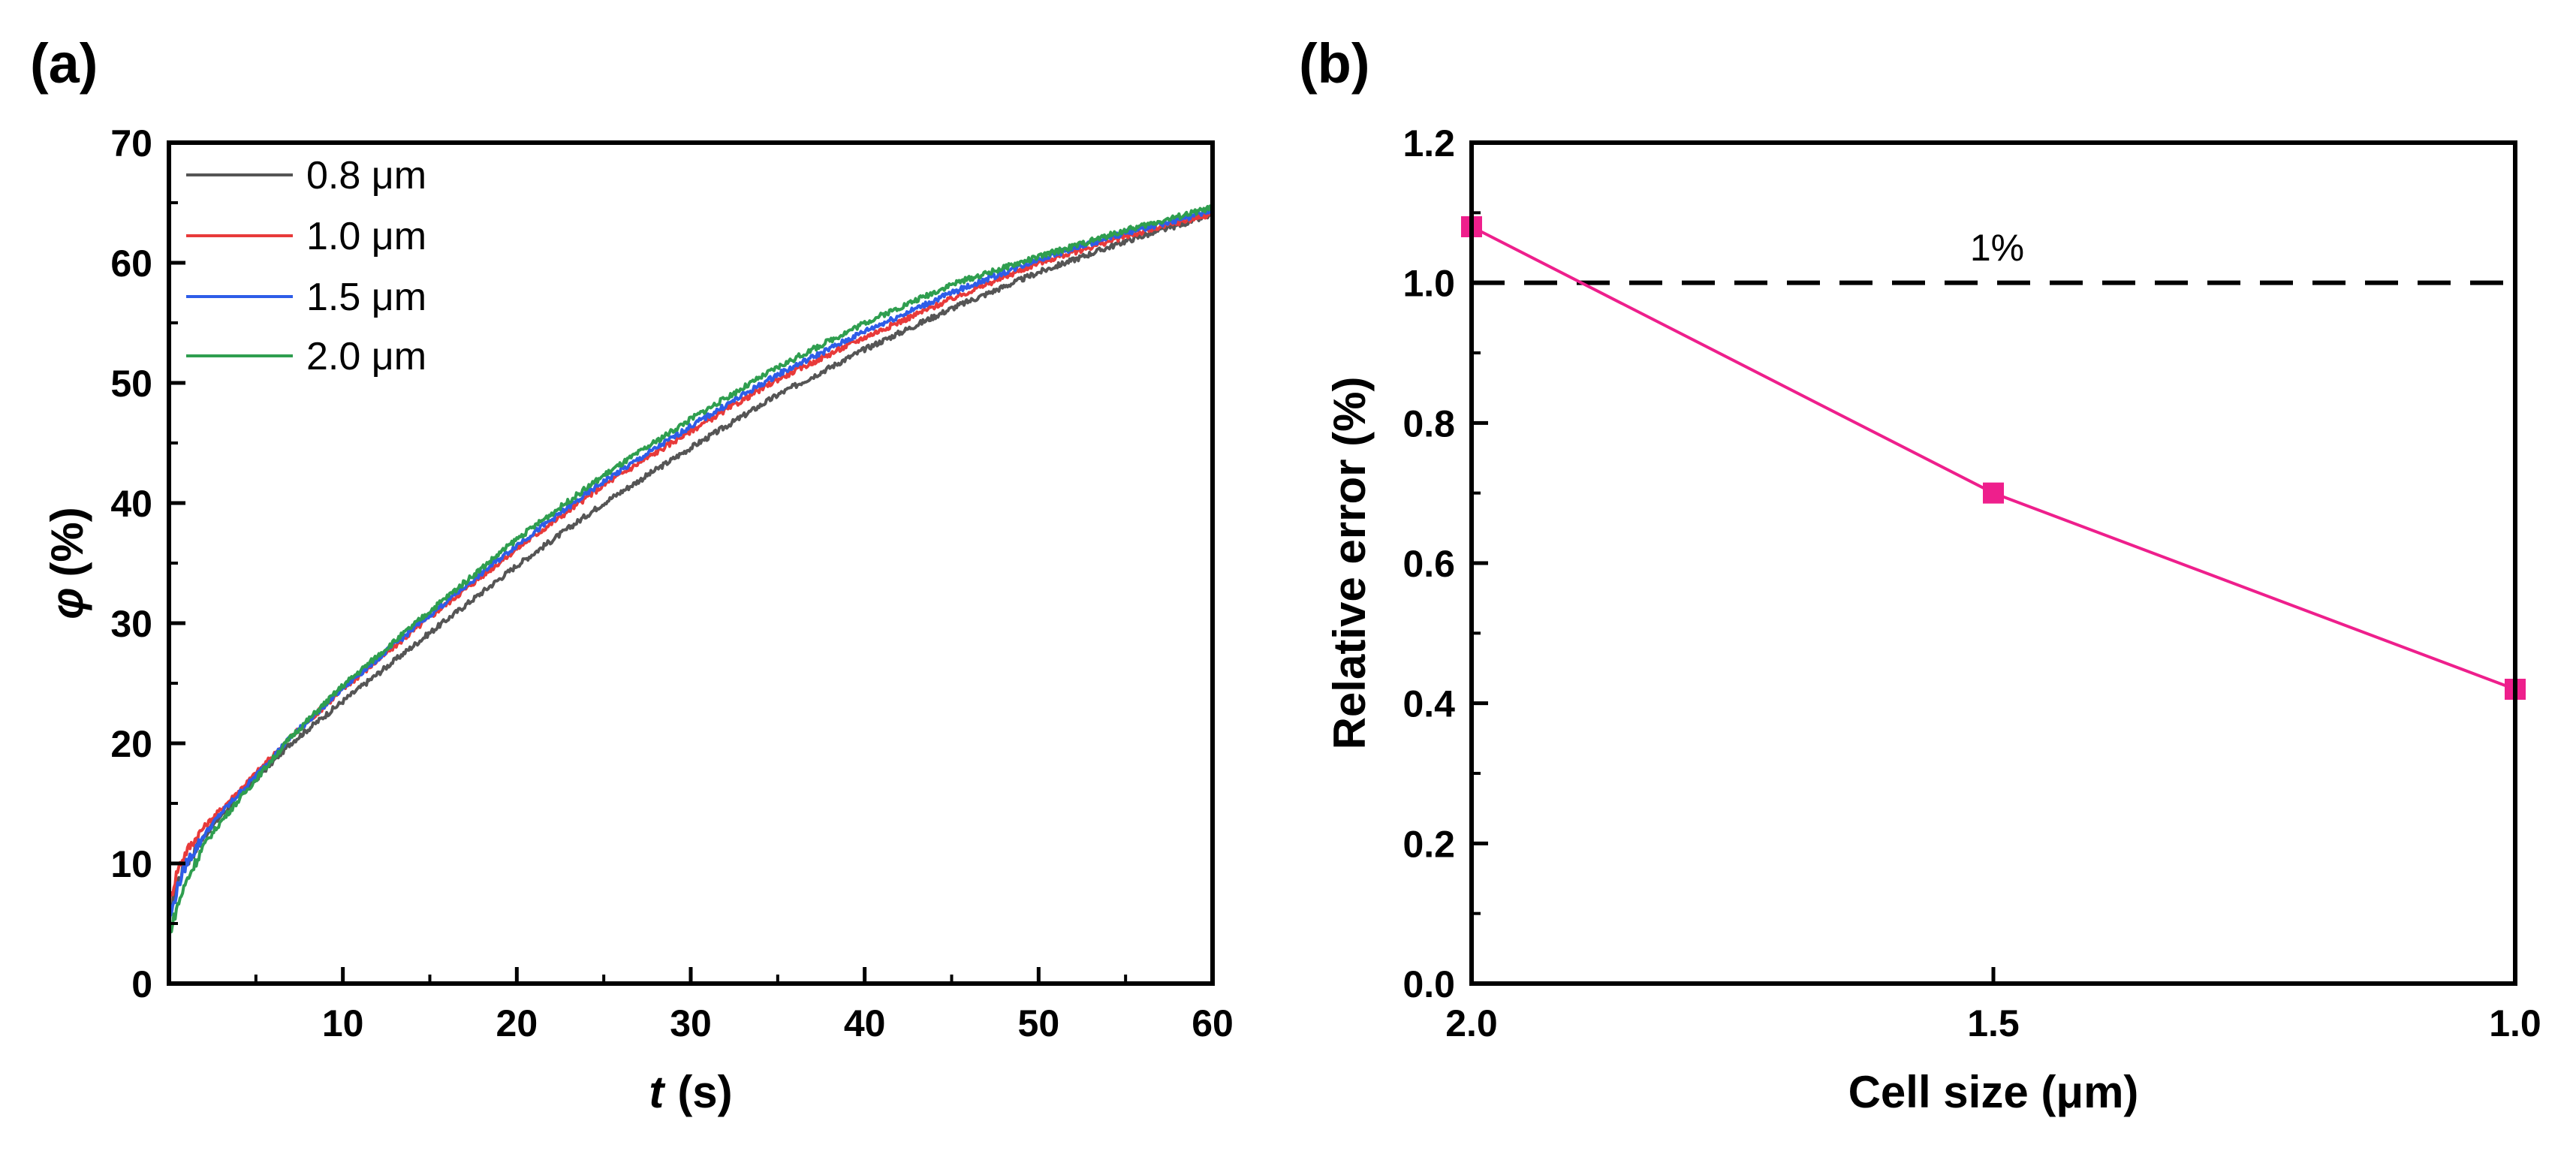  I want to click on x-tick-label: 50, so click(1039, 1023).